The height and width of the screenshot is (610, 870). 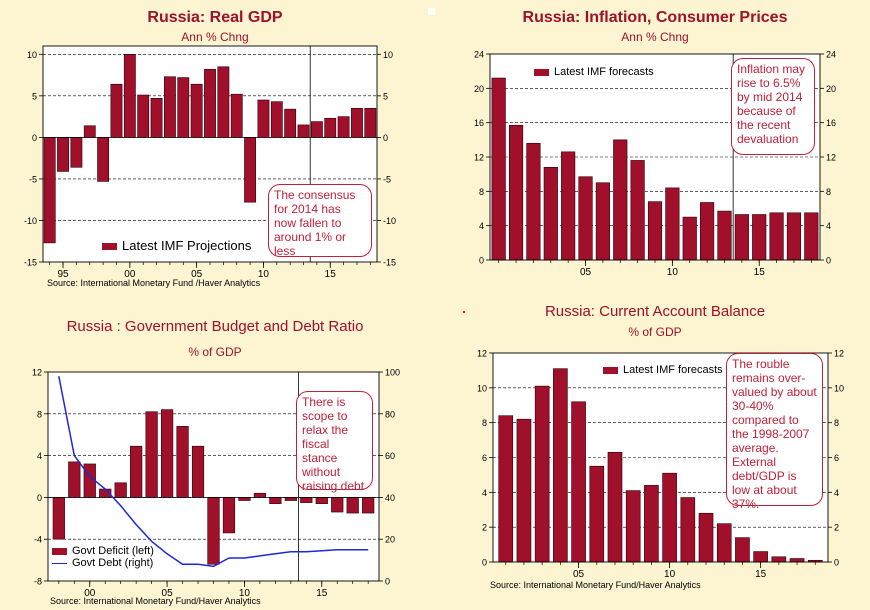 What do you see at coordinates (385, 96) in the screenshot?
I see `y-tick-label-right: 5` at bounding box center [385, 96].